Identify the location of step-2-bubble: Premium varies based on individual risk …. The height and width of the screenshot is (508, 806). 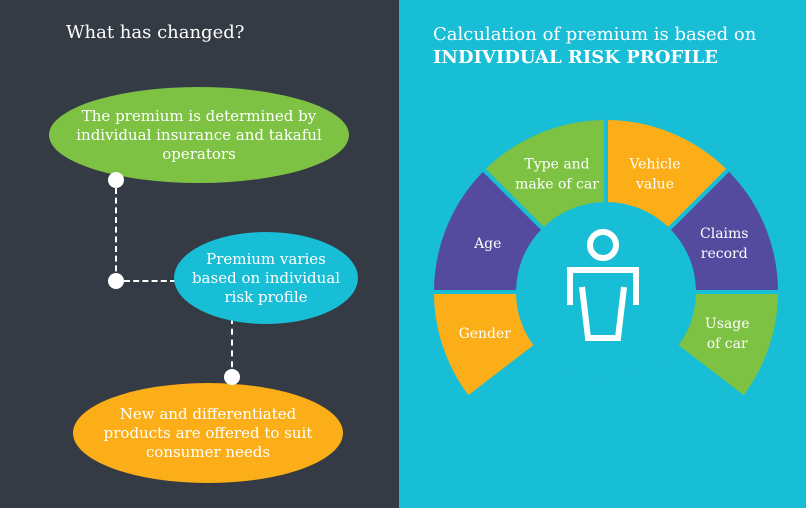
(266, 278).